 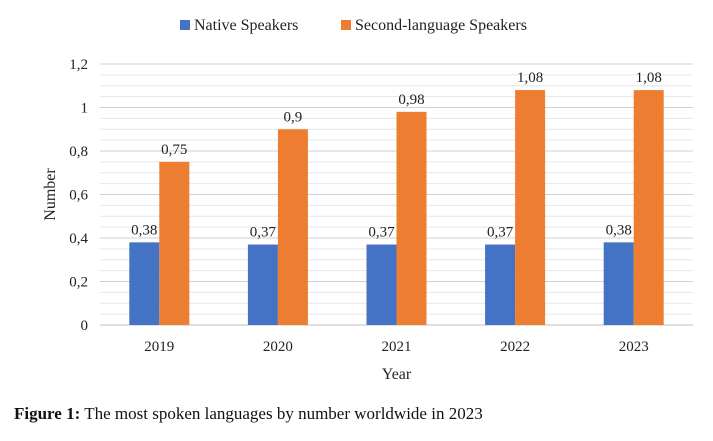 I want to click on y-tick-label: 0,2, so click(x=78, y=283).